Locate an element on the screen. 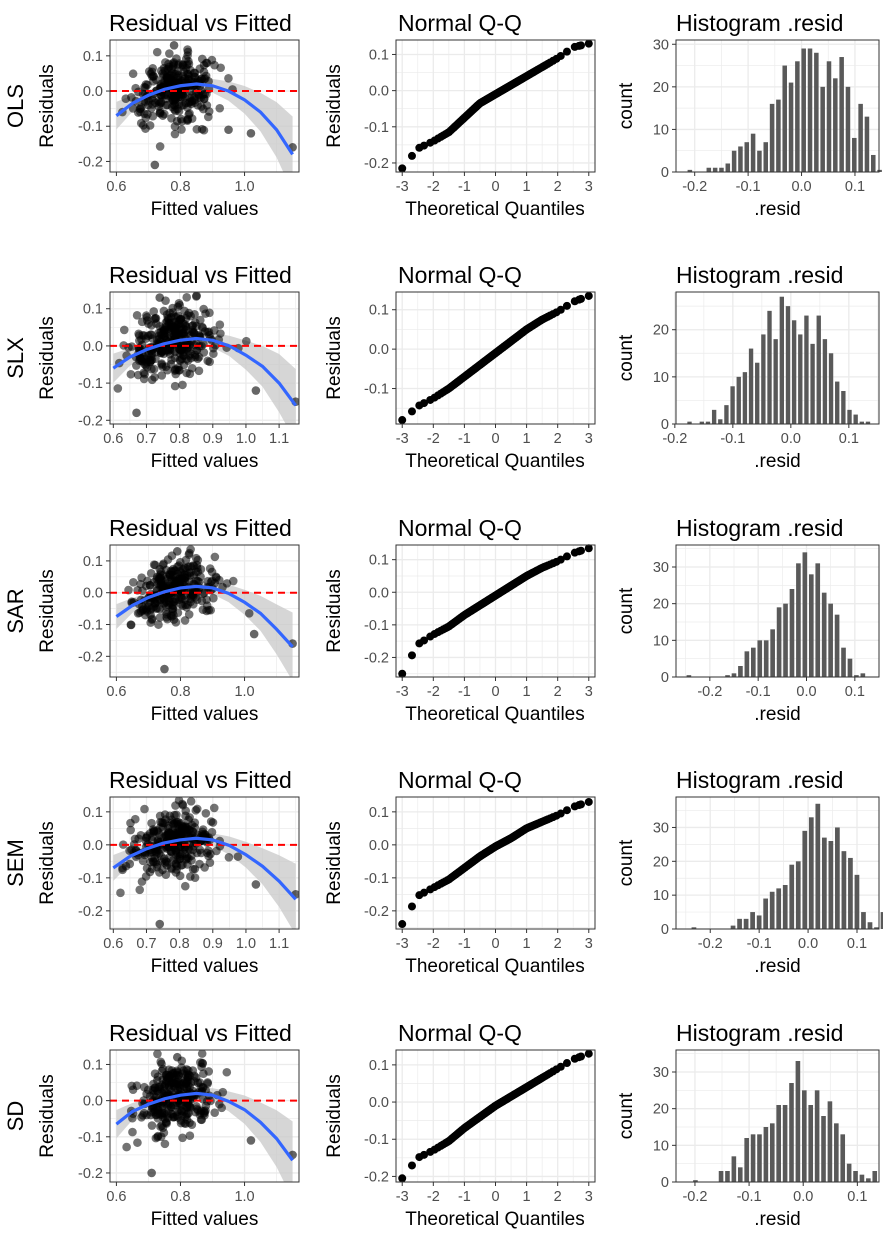 The height and width of the screenshot is (1239, 883). y-tick-label: 0.0 is located at coordinates (93, 1102).